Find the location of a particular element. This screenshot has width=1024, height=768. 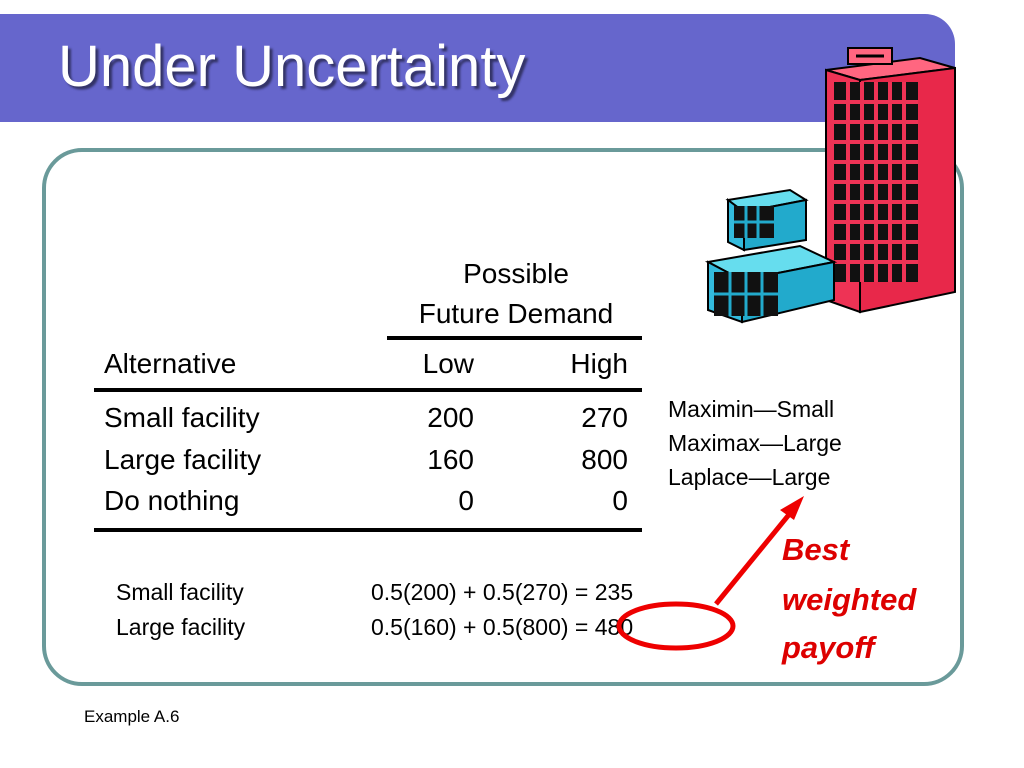

row-low-value: 0 is located at coordinates (466, 500).